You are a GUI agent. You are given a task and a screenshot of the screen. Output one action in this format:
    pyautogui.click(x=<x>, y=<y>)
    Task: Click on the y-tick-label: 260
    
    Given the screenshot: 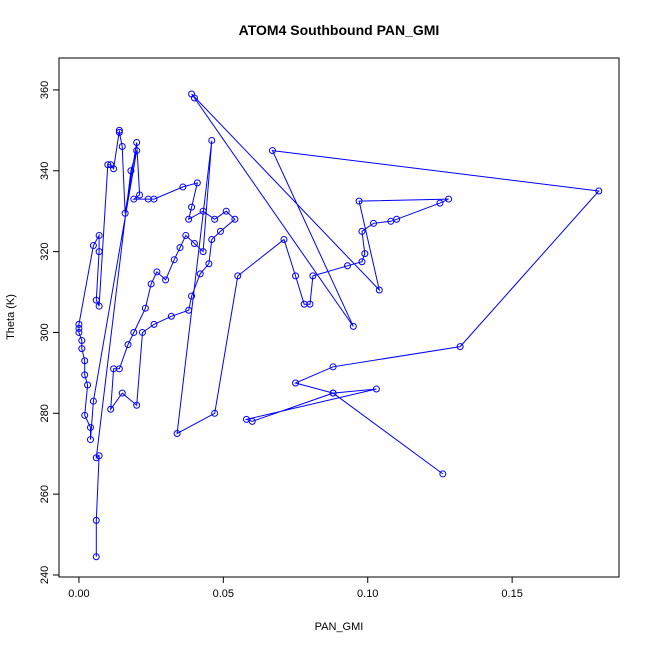 What is the action you would take?
    pyautogui.click(x=45, y=494)
    